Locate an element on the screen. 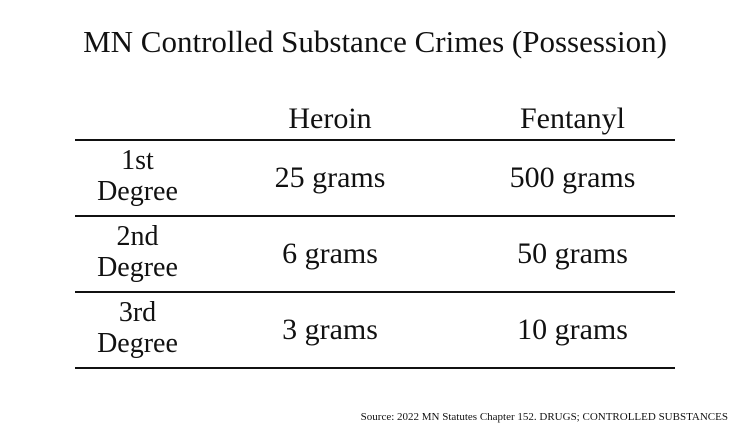 This screenshot has width=750, height=430. cell-fentanyl: 50 grams is located at coordinates (572, 253).